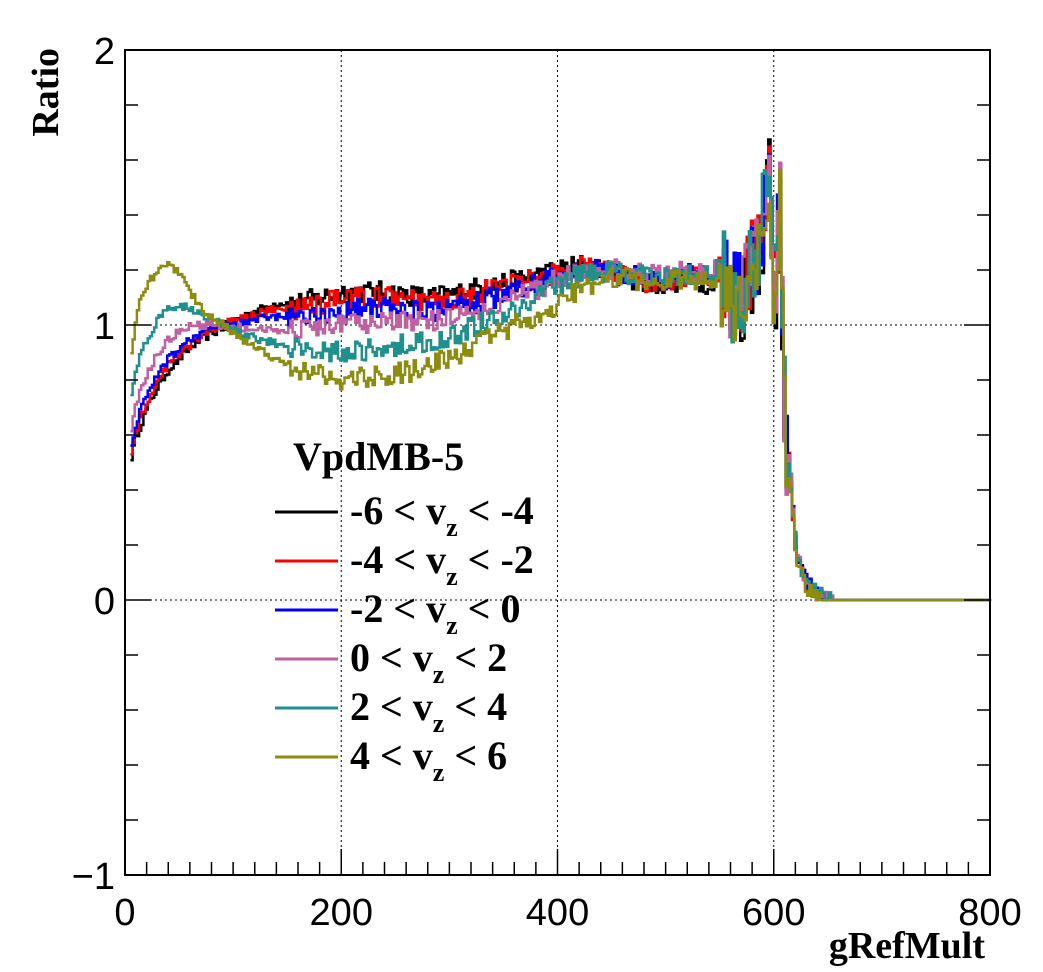 Image resolution: width=1043 pixels, height=972 pixels. Describe the element at coordinates (428, 760) in the screenshot. I see `legend-entry: 4 < vz < 6` at that location.